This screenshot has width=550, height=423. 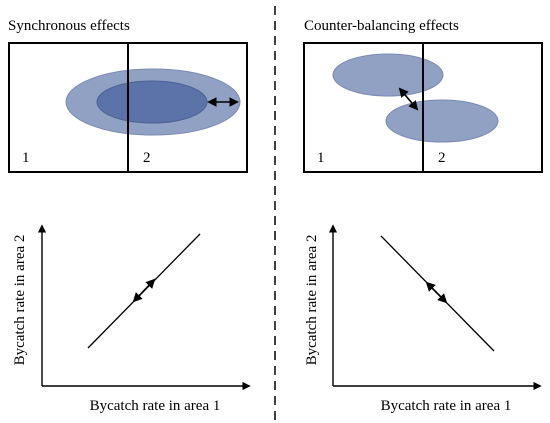 What do you see at coordinates (144, 290) in the screenshot?
I see `positive-trend-arrow` at bounding box center [144, 290].